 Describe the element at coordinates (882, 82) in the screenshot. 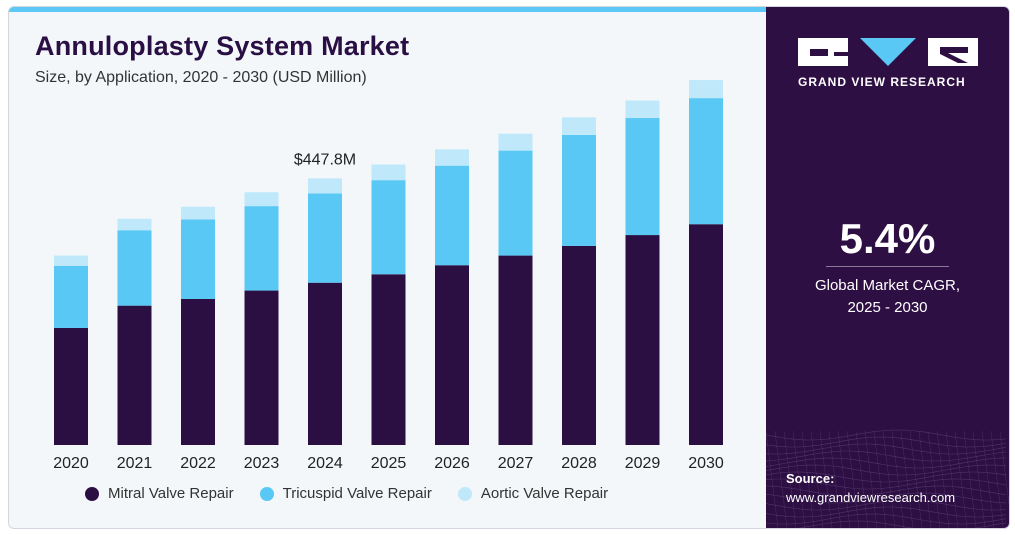

I see `brand-name: GRAND VIEW RESEARCH` at that location.